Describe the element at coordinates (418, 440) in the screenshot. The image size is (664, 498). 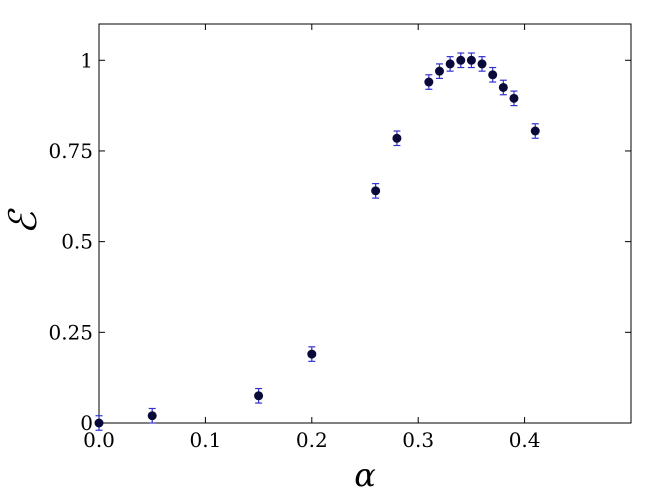
I see `x-tick-label: 0.3` at that location.